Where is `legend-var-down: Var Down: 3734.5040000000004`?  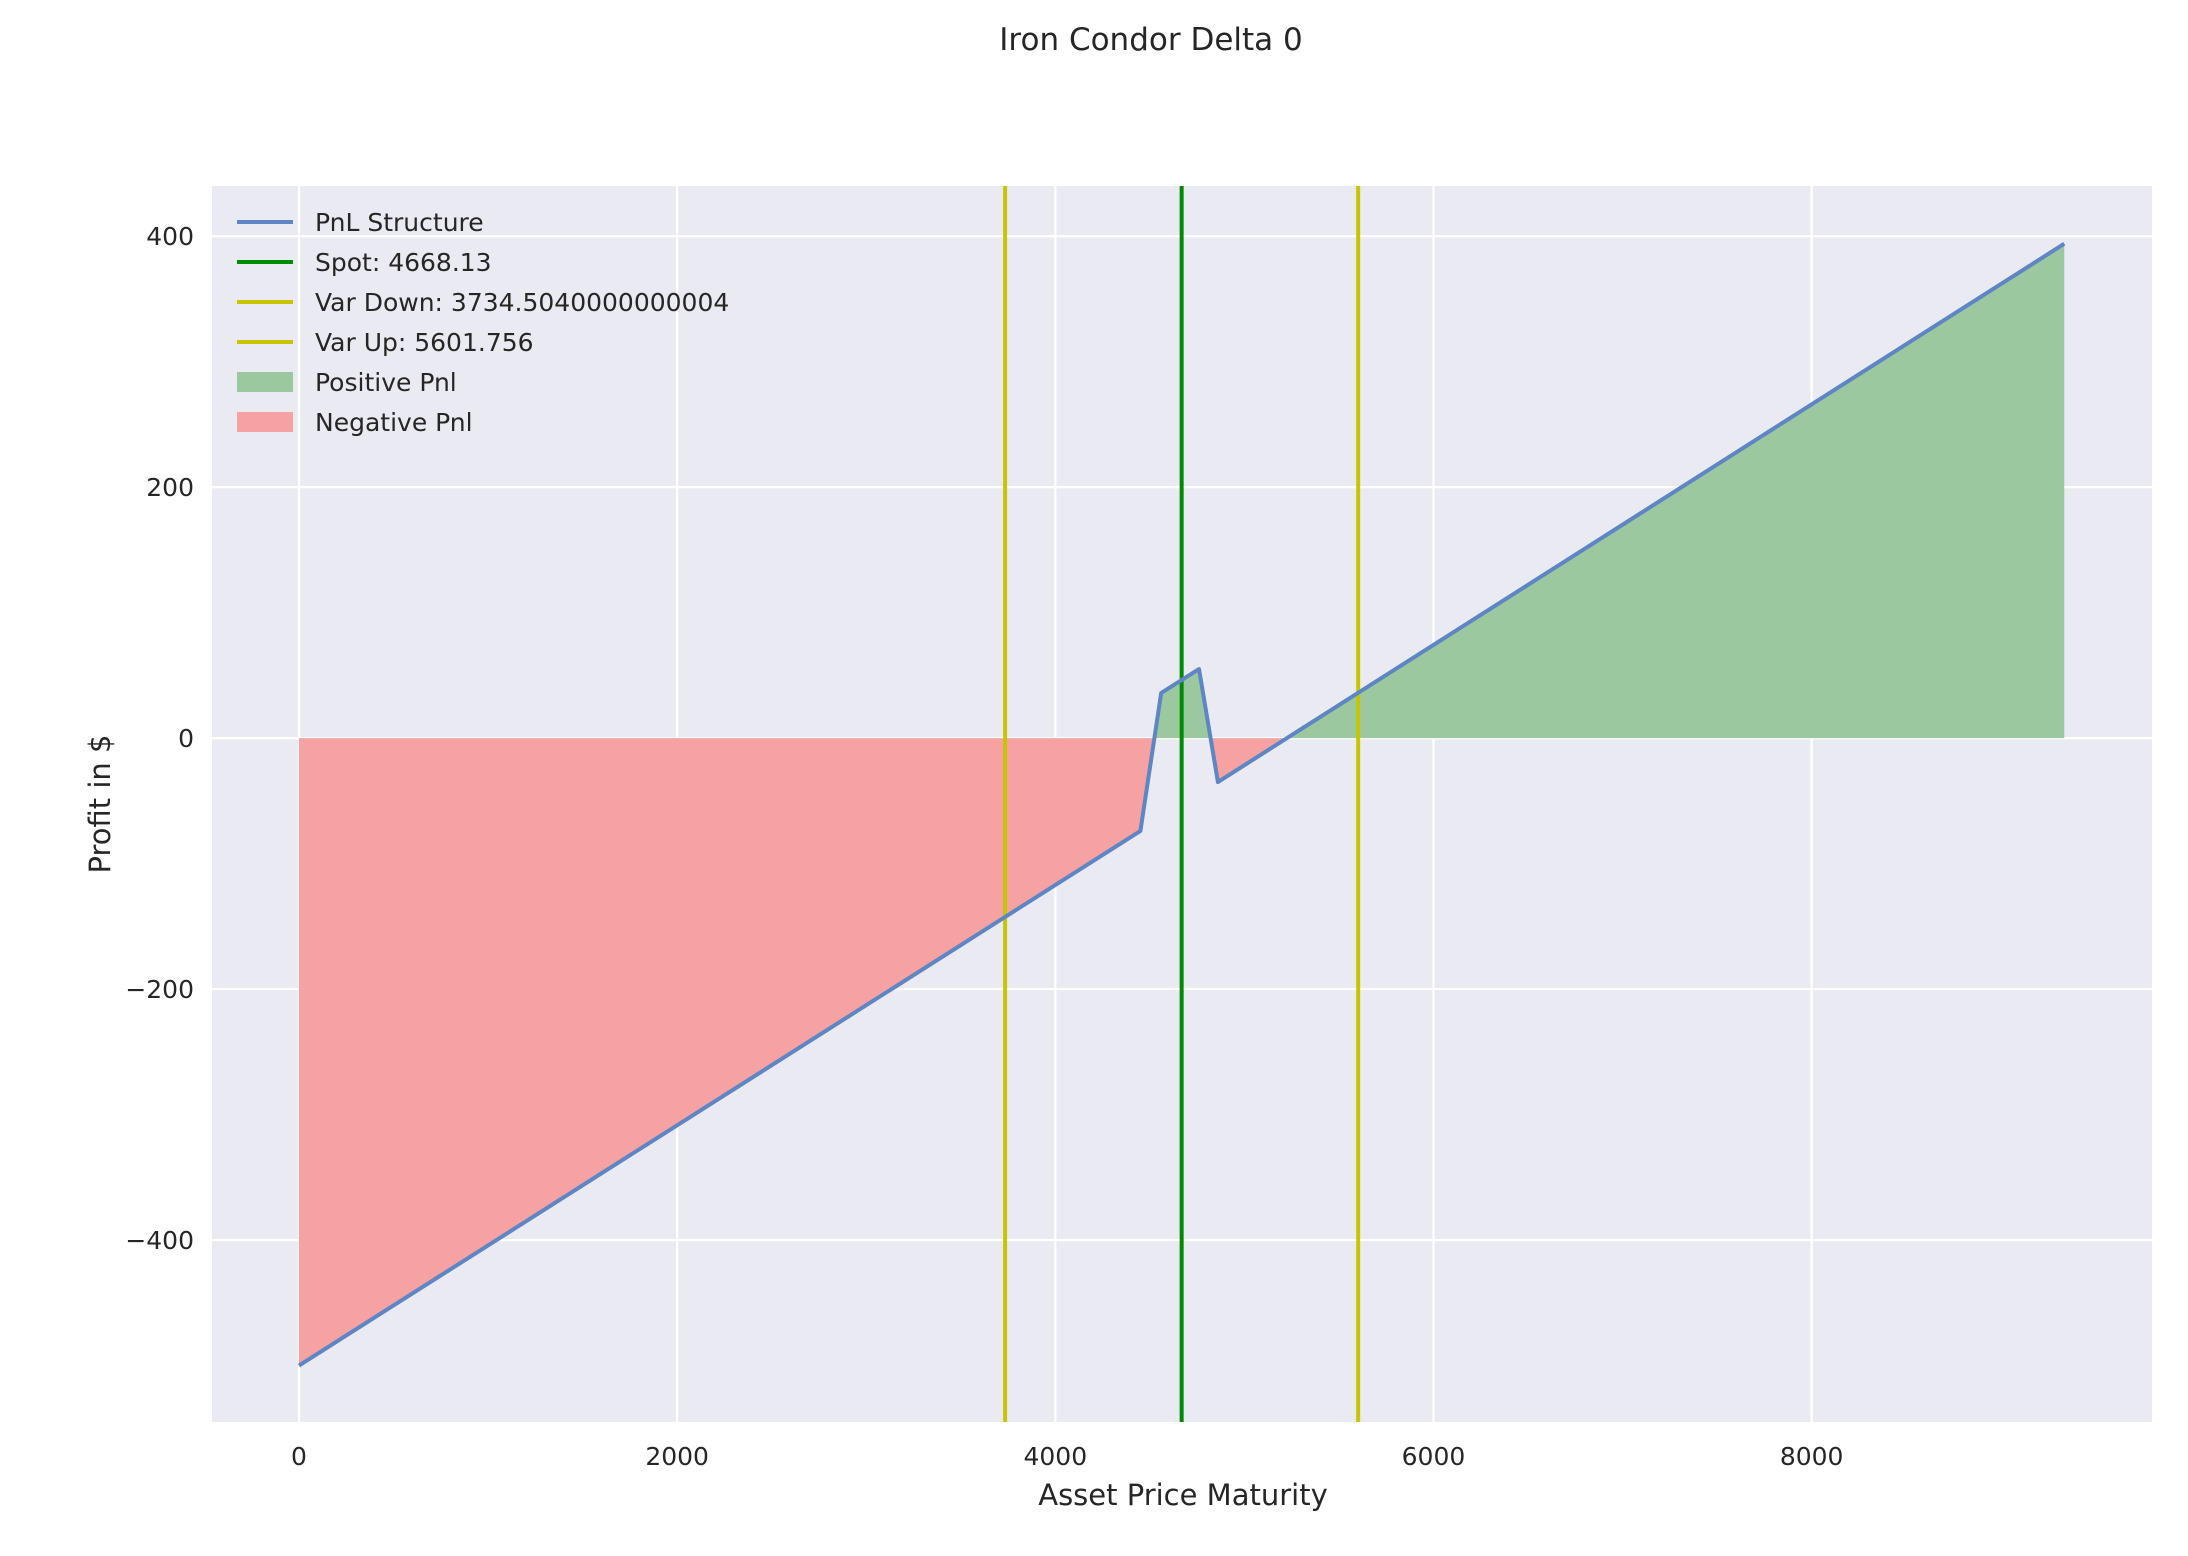
legend-var-down: Var Down: 3734.5040000000004 is located at coordinates (483, 302).